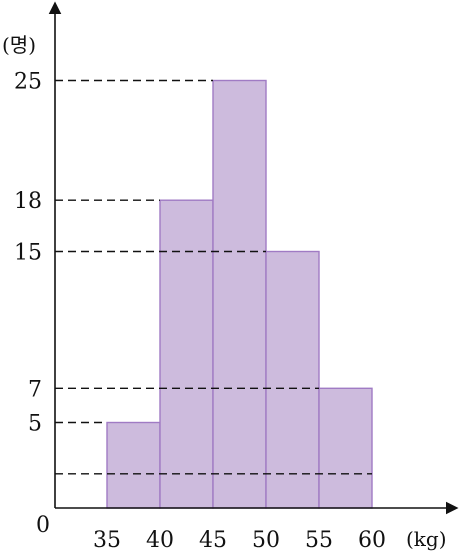 This screenshot has height=557, width=463. Describe the element at coordinates (28, 201) in the screenshot. I see `y-tick-label: 18` at that location.